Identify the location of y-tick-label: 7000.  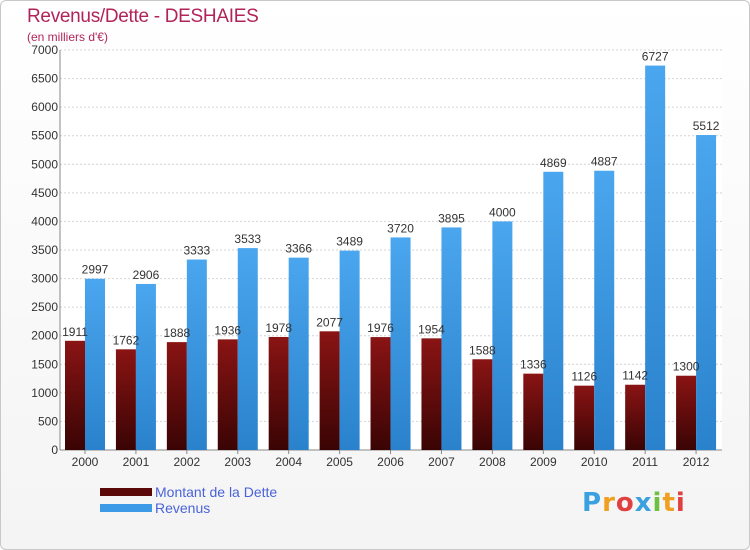
(44, 50).